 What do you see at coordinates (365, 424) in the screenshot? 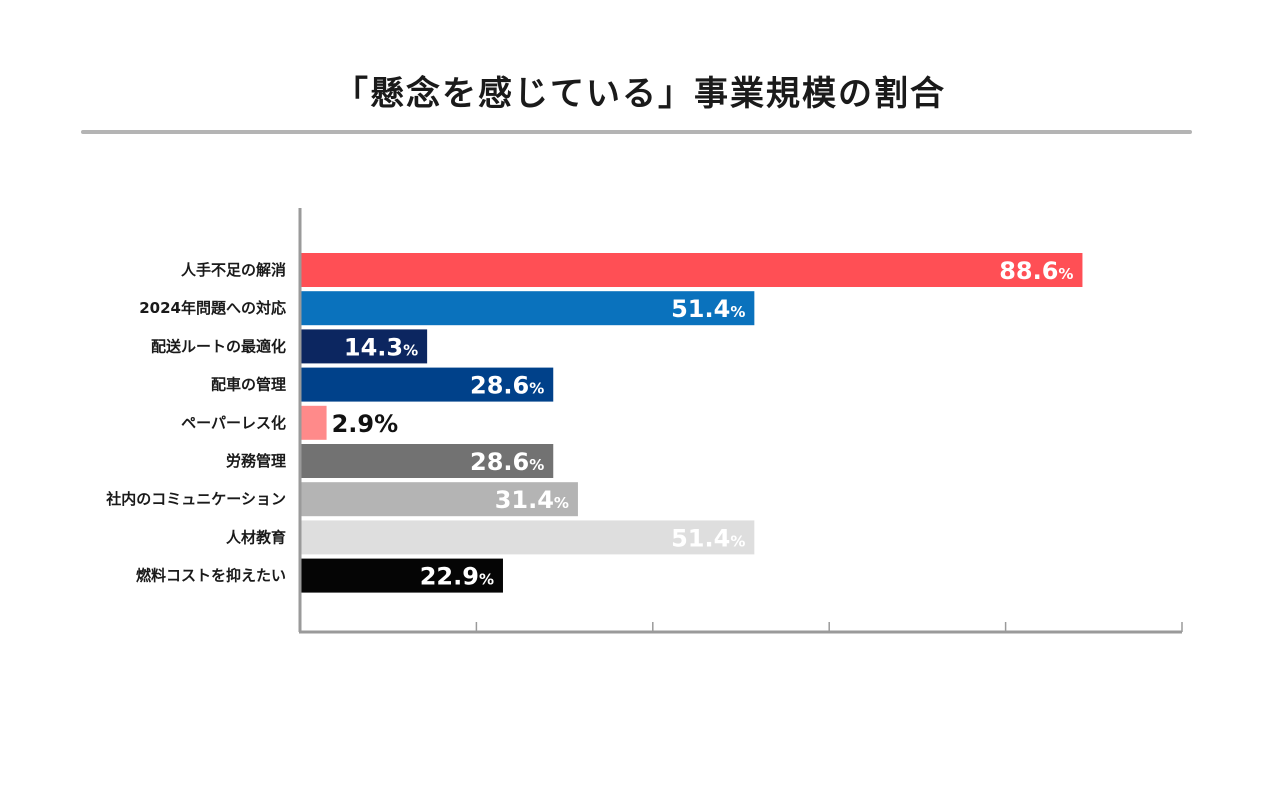
I see `data-label: 2.9%` at bounding box center [365, 424].